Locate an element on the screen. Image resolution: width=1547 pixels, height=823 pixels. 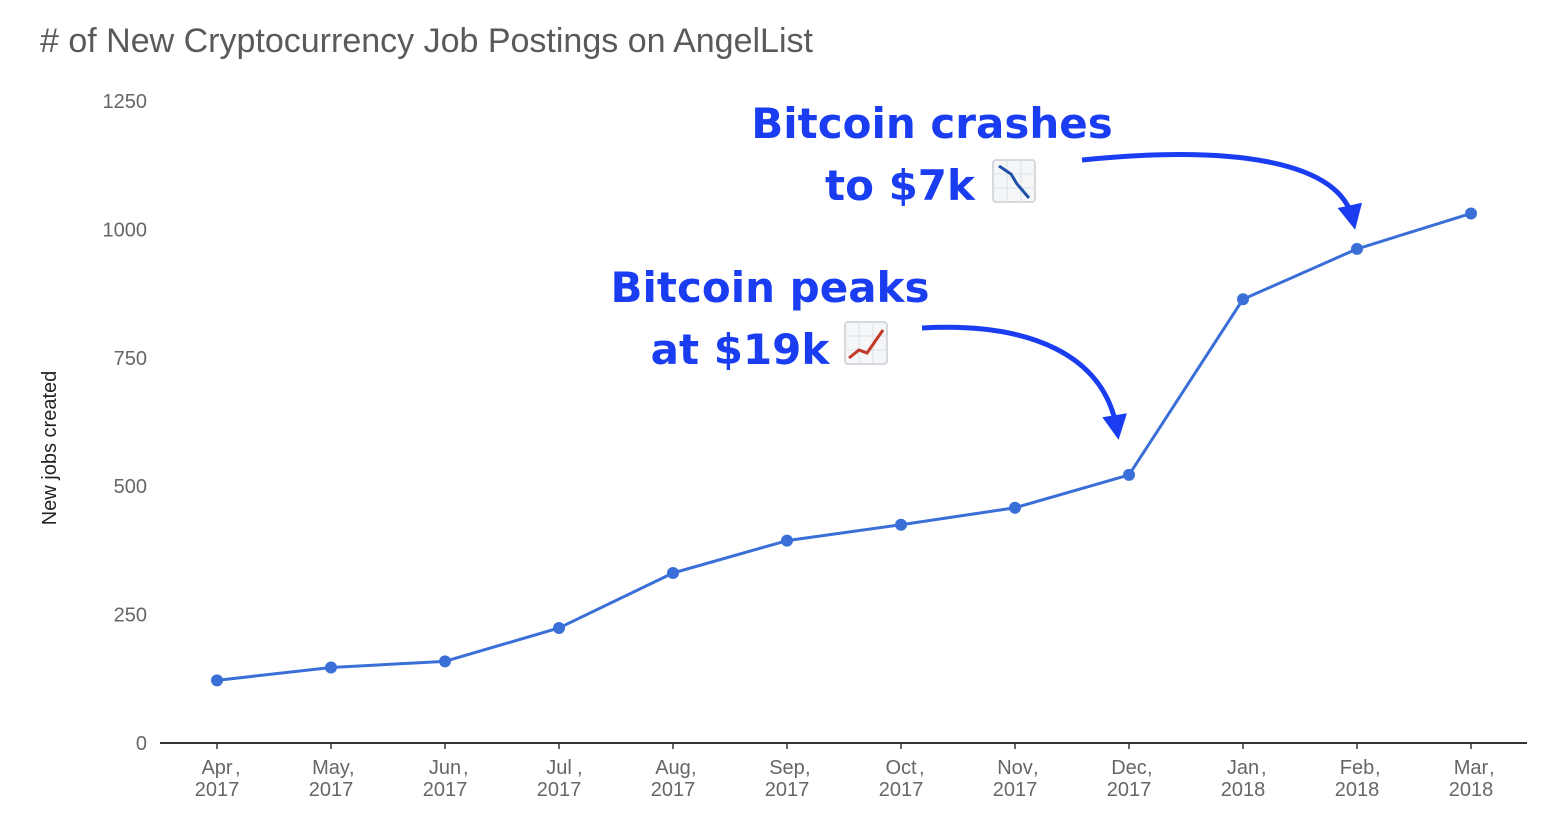
x-tick-label-month: Mar is located at coordinates (1471, 768).